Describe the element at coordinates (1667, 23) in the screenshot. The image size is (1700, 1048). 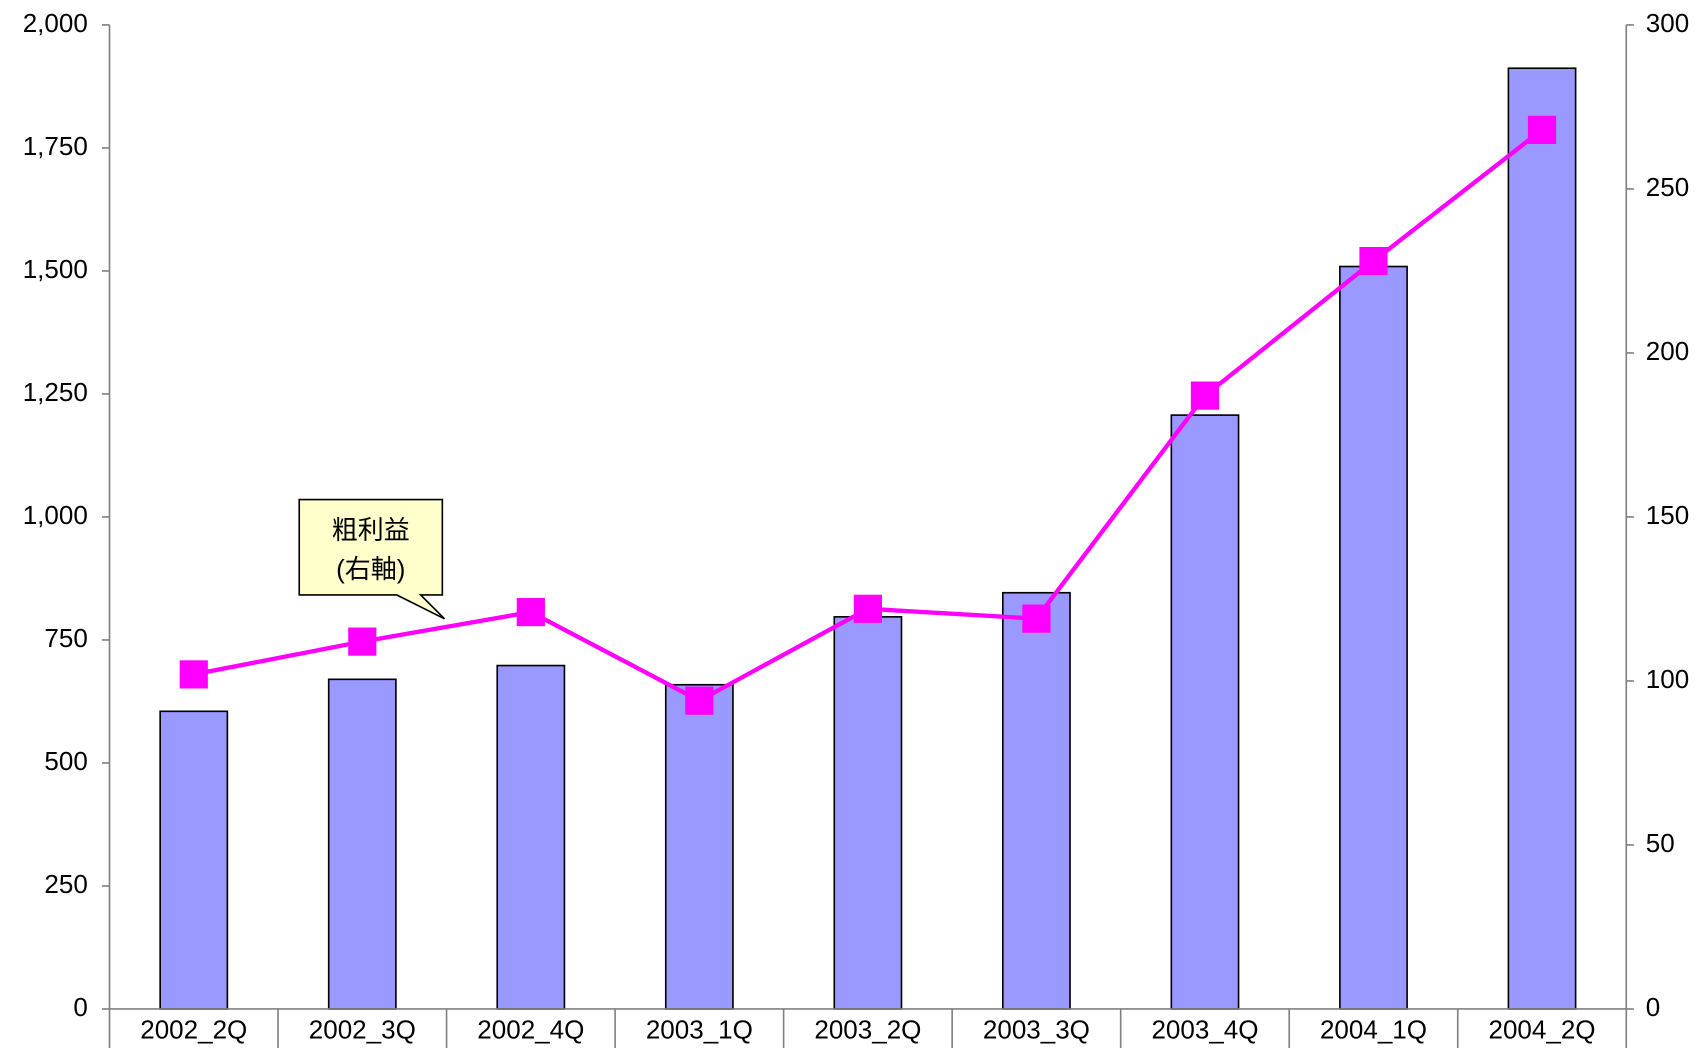
I see `y2-tick-label: 300` at that location.